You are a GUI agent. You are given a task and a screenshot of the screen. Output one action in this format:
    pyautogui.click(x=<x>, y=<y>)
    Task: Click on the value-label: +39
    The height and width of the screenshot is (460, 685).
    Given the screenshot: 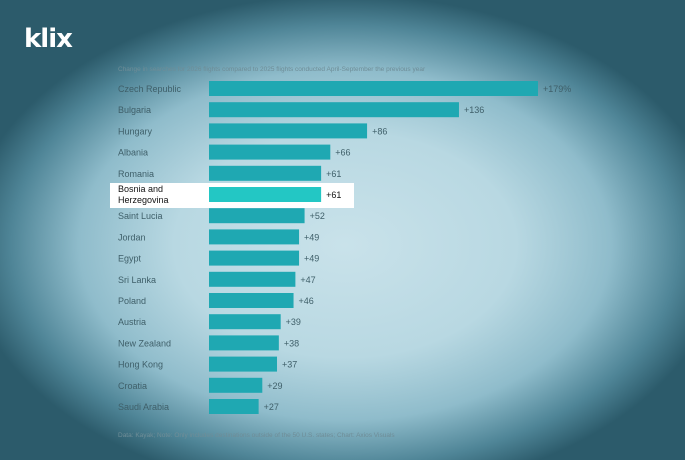 What is the action you would take?
    pyautogui.click(x=293, y=322)
    